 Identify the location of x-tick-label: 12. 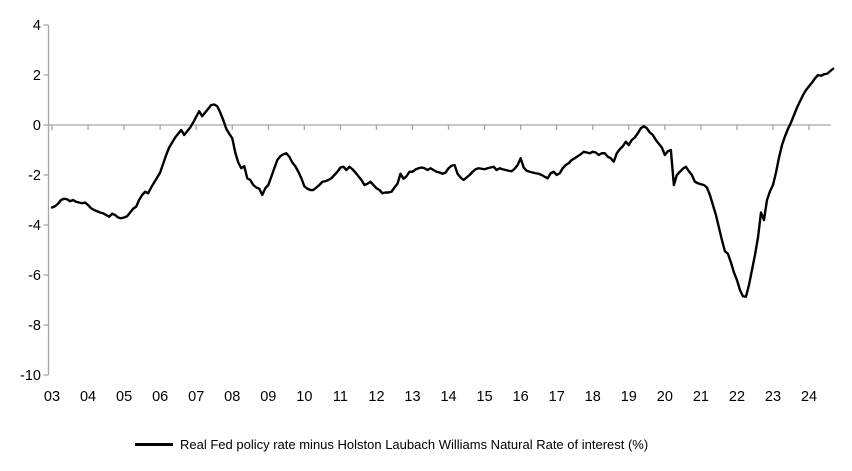
(376, 397).